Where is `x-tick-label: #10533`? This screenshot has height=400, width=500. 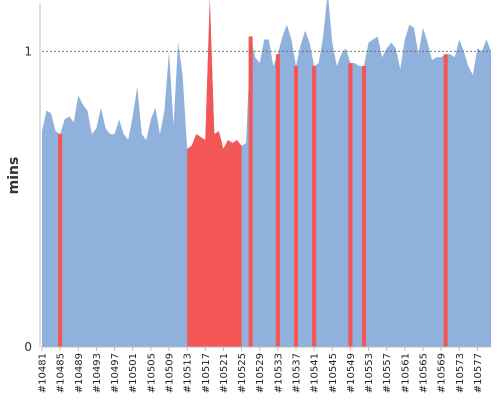 x-tick-label: #10533 is located at coordinates (278, 373).